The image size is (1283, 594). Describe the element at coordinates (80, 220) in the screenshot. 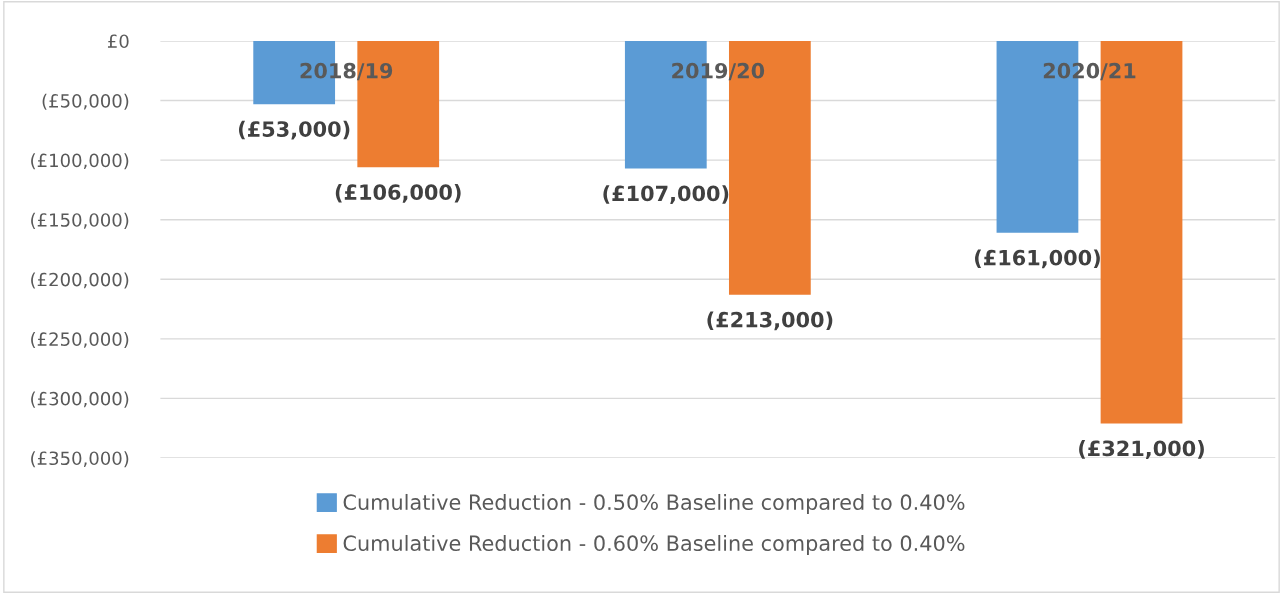

I see `y-tick-label: (£150,000)` at that location.